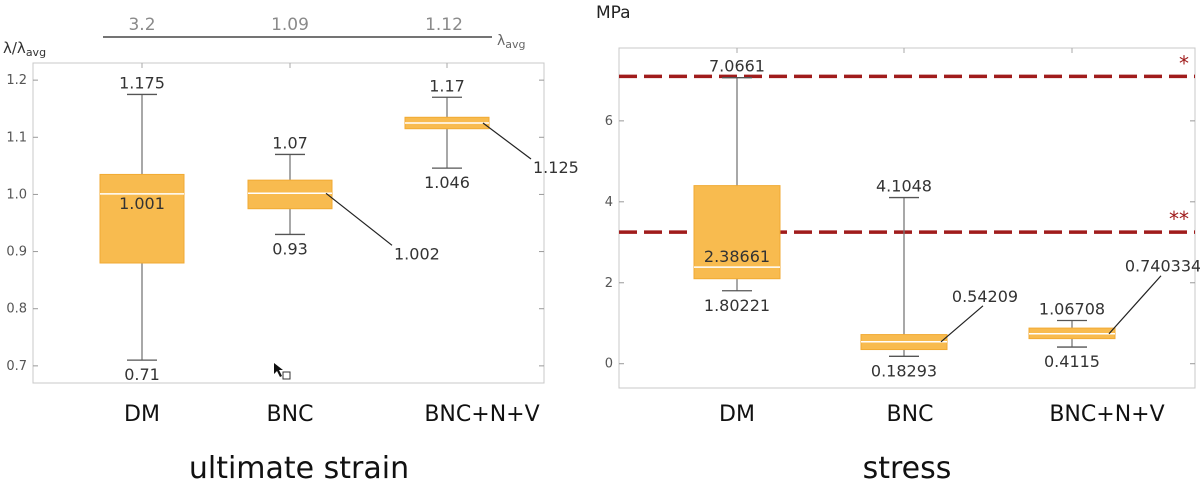 The width and height of the screenshot is (1200, 488). Describe the element at coordinates (290, 142) in the screenshot. I see `max-label: 1.07` at that location.